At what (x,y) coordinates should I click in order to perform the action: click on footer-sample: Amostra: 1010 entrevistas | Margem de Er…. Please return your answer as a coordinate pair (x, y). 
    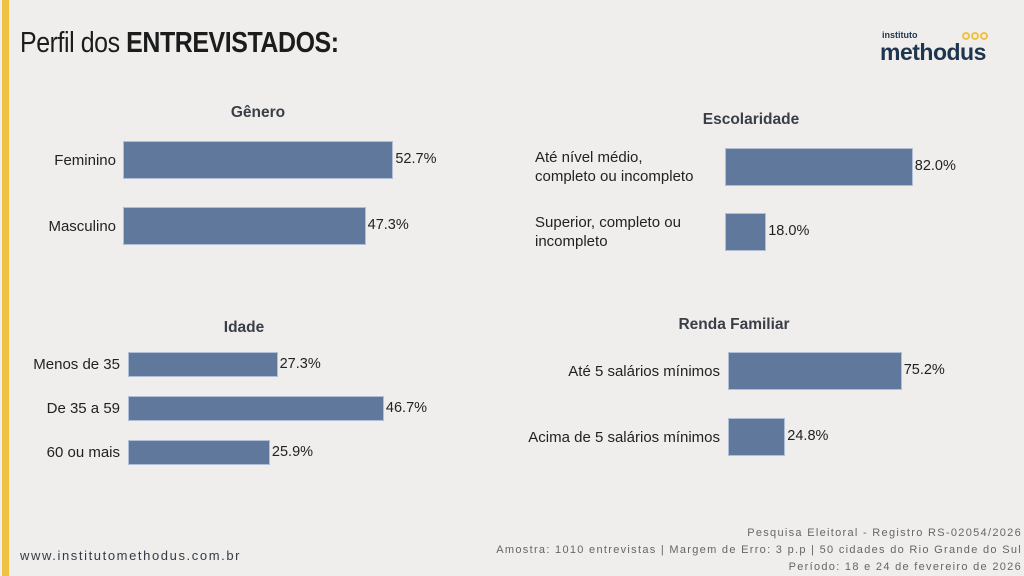
    Looking at the image, I should click on (759, 550).